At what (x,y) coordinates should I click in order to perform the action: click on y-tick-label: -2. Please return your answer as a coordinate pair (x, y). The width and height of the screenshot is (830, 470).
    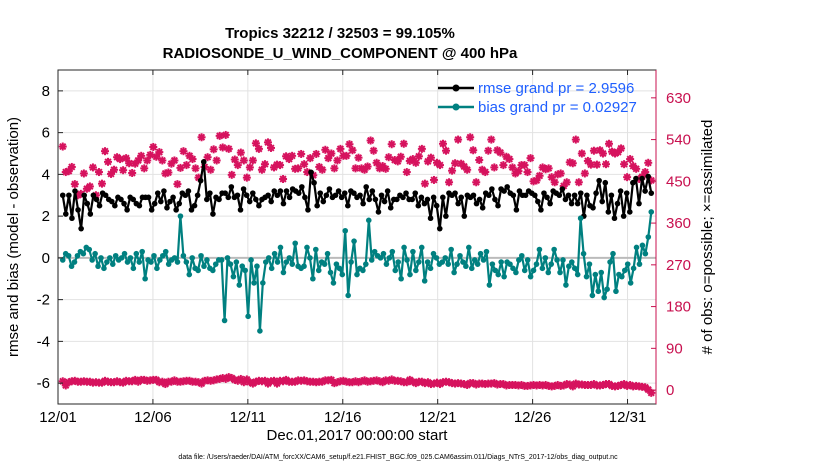
    Looking at the image, I should click on (43, 300).